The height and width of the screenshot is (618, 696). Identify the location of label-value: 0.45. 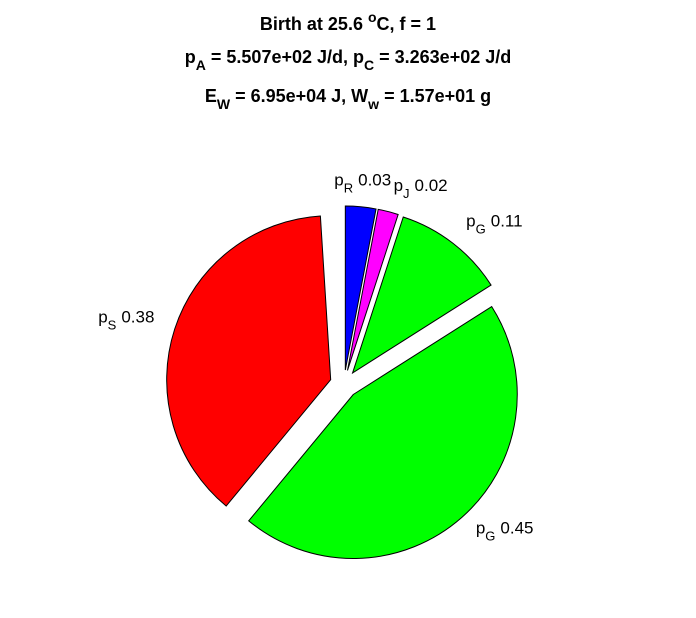
(516, 528).